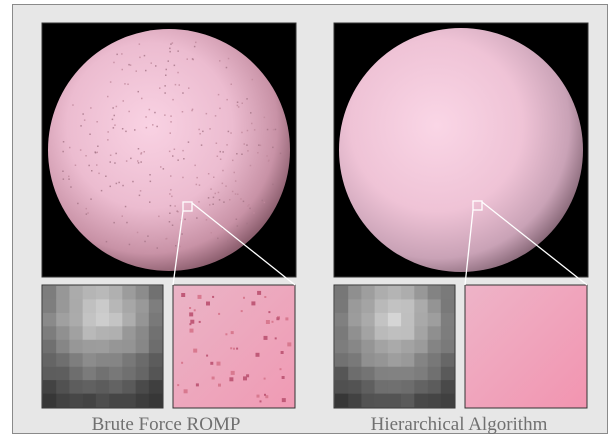  I want to click on caption-brute-force: Brute Force ROMP, so click(166, 424).